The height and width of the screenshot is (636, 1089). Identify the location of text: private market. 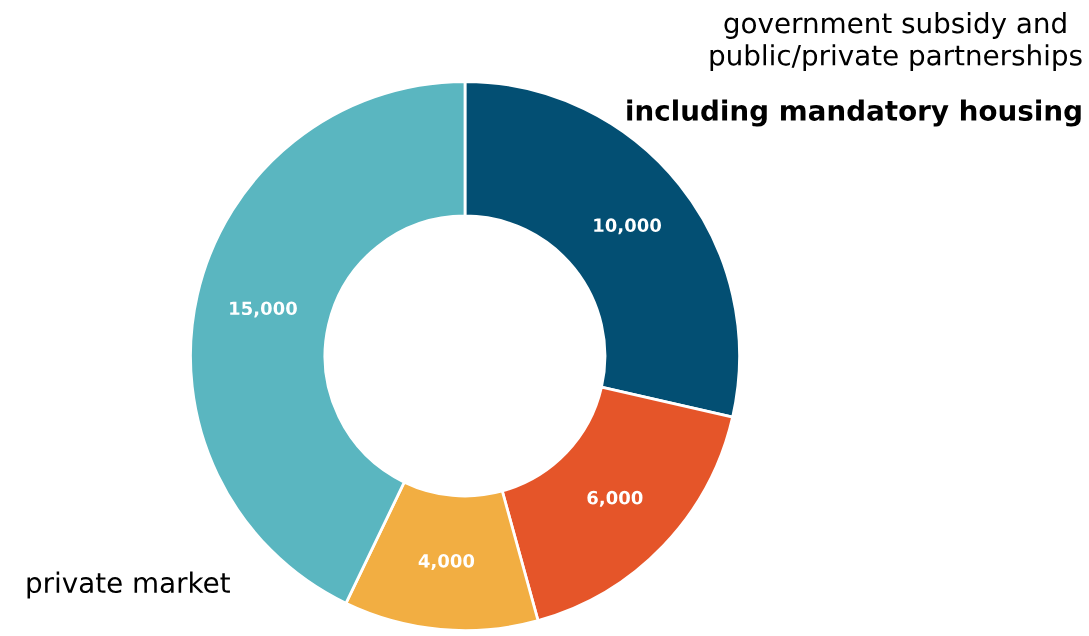
(128, 585).